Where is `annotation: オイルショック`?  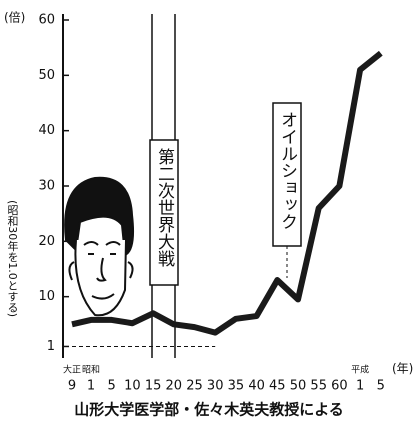 annotation: オイルショック is located at coordinates (287, 170).